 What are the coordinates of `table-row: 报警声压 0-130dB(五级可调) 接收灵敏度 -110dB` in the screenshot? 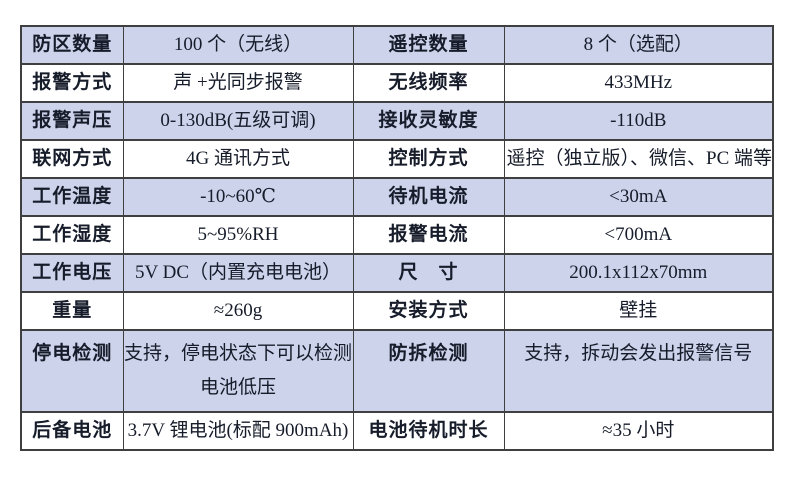 It's located at (397, 120).